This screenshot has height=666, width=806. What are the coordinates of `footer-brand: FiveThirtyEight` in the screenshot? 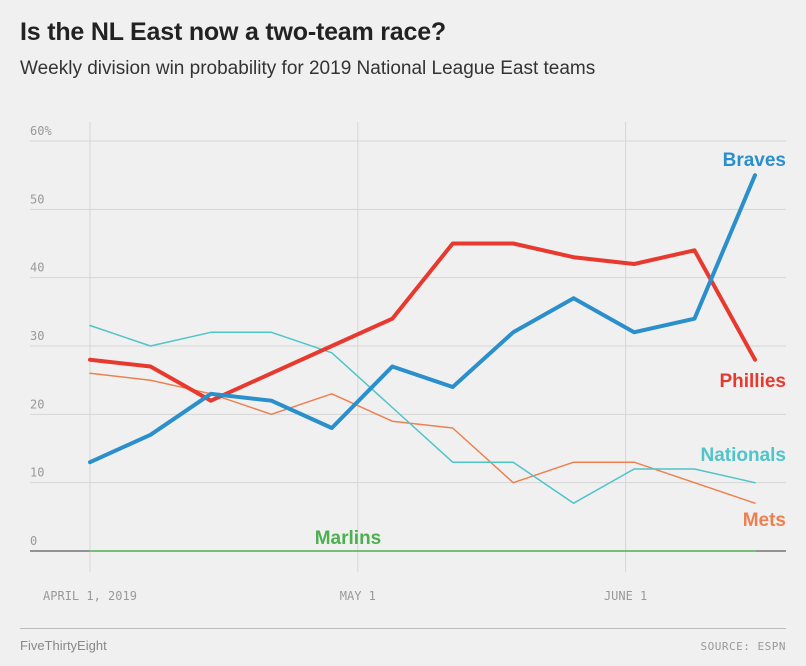 It's located at (63, 645).